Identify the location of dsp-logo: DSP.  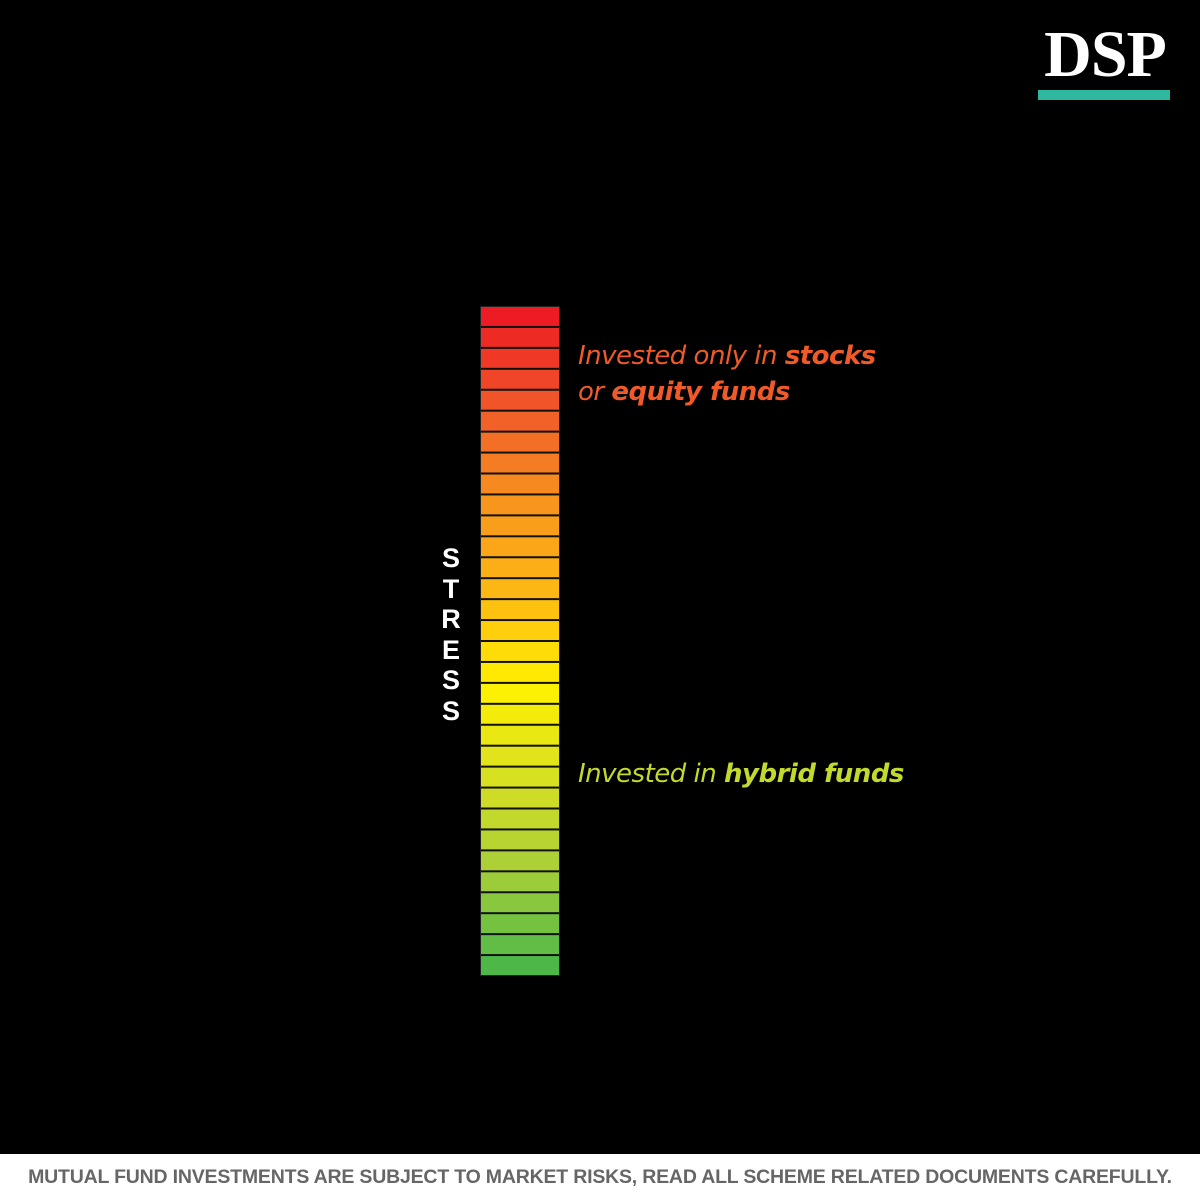
(1105, 62).